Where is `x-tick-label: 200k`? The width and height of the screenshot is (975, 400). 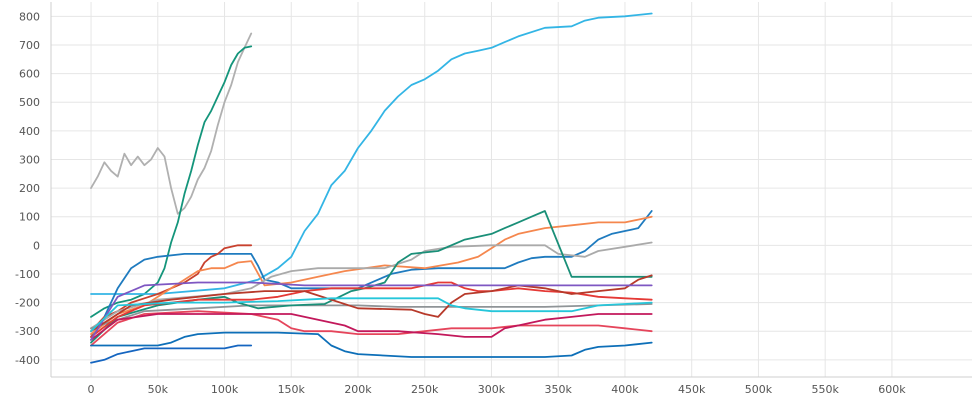
x-tick-label: 200k is located at coordinates (358, 389).